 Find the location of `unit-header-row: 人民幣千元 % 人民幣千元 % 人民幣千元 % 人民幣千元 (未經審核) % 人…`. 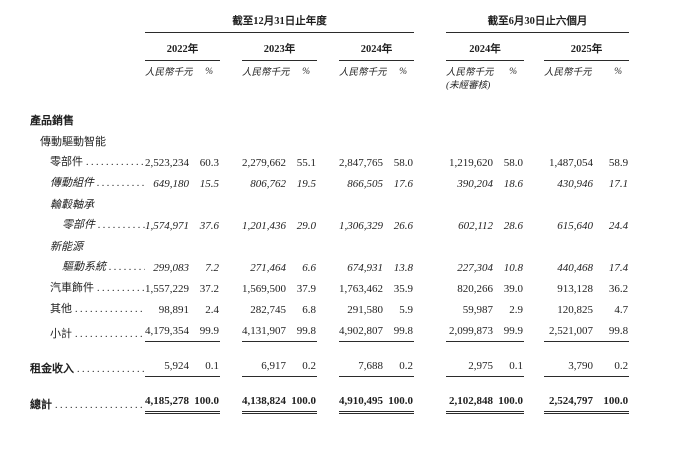

unit-header-row: 人民幣千元 % 人民幣千元 % 人民幣千元 % 人民幣千元 (未經審核) % 人… is located at coordinates (329, 77).